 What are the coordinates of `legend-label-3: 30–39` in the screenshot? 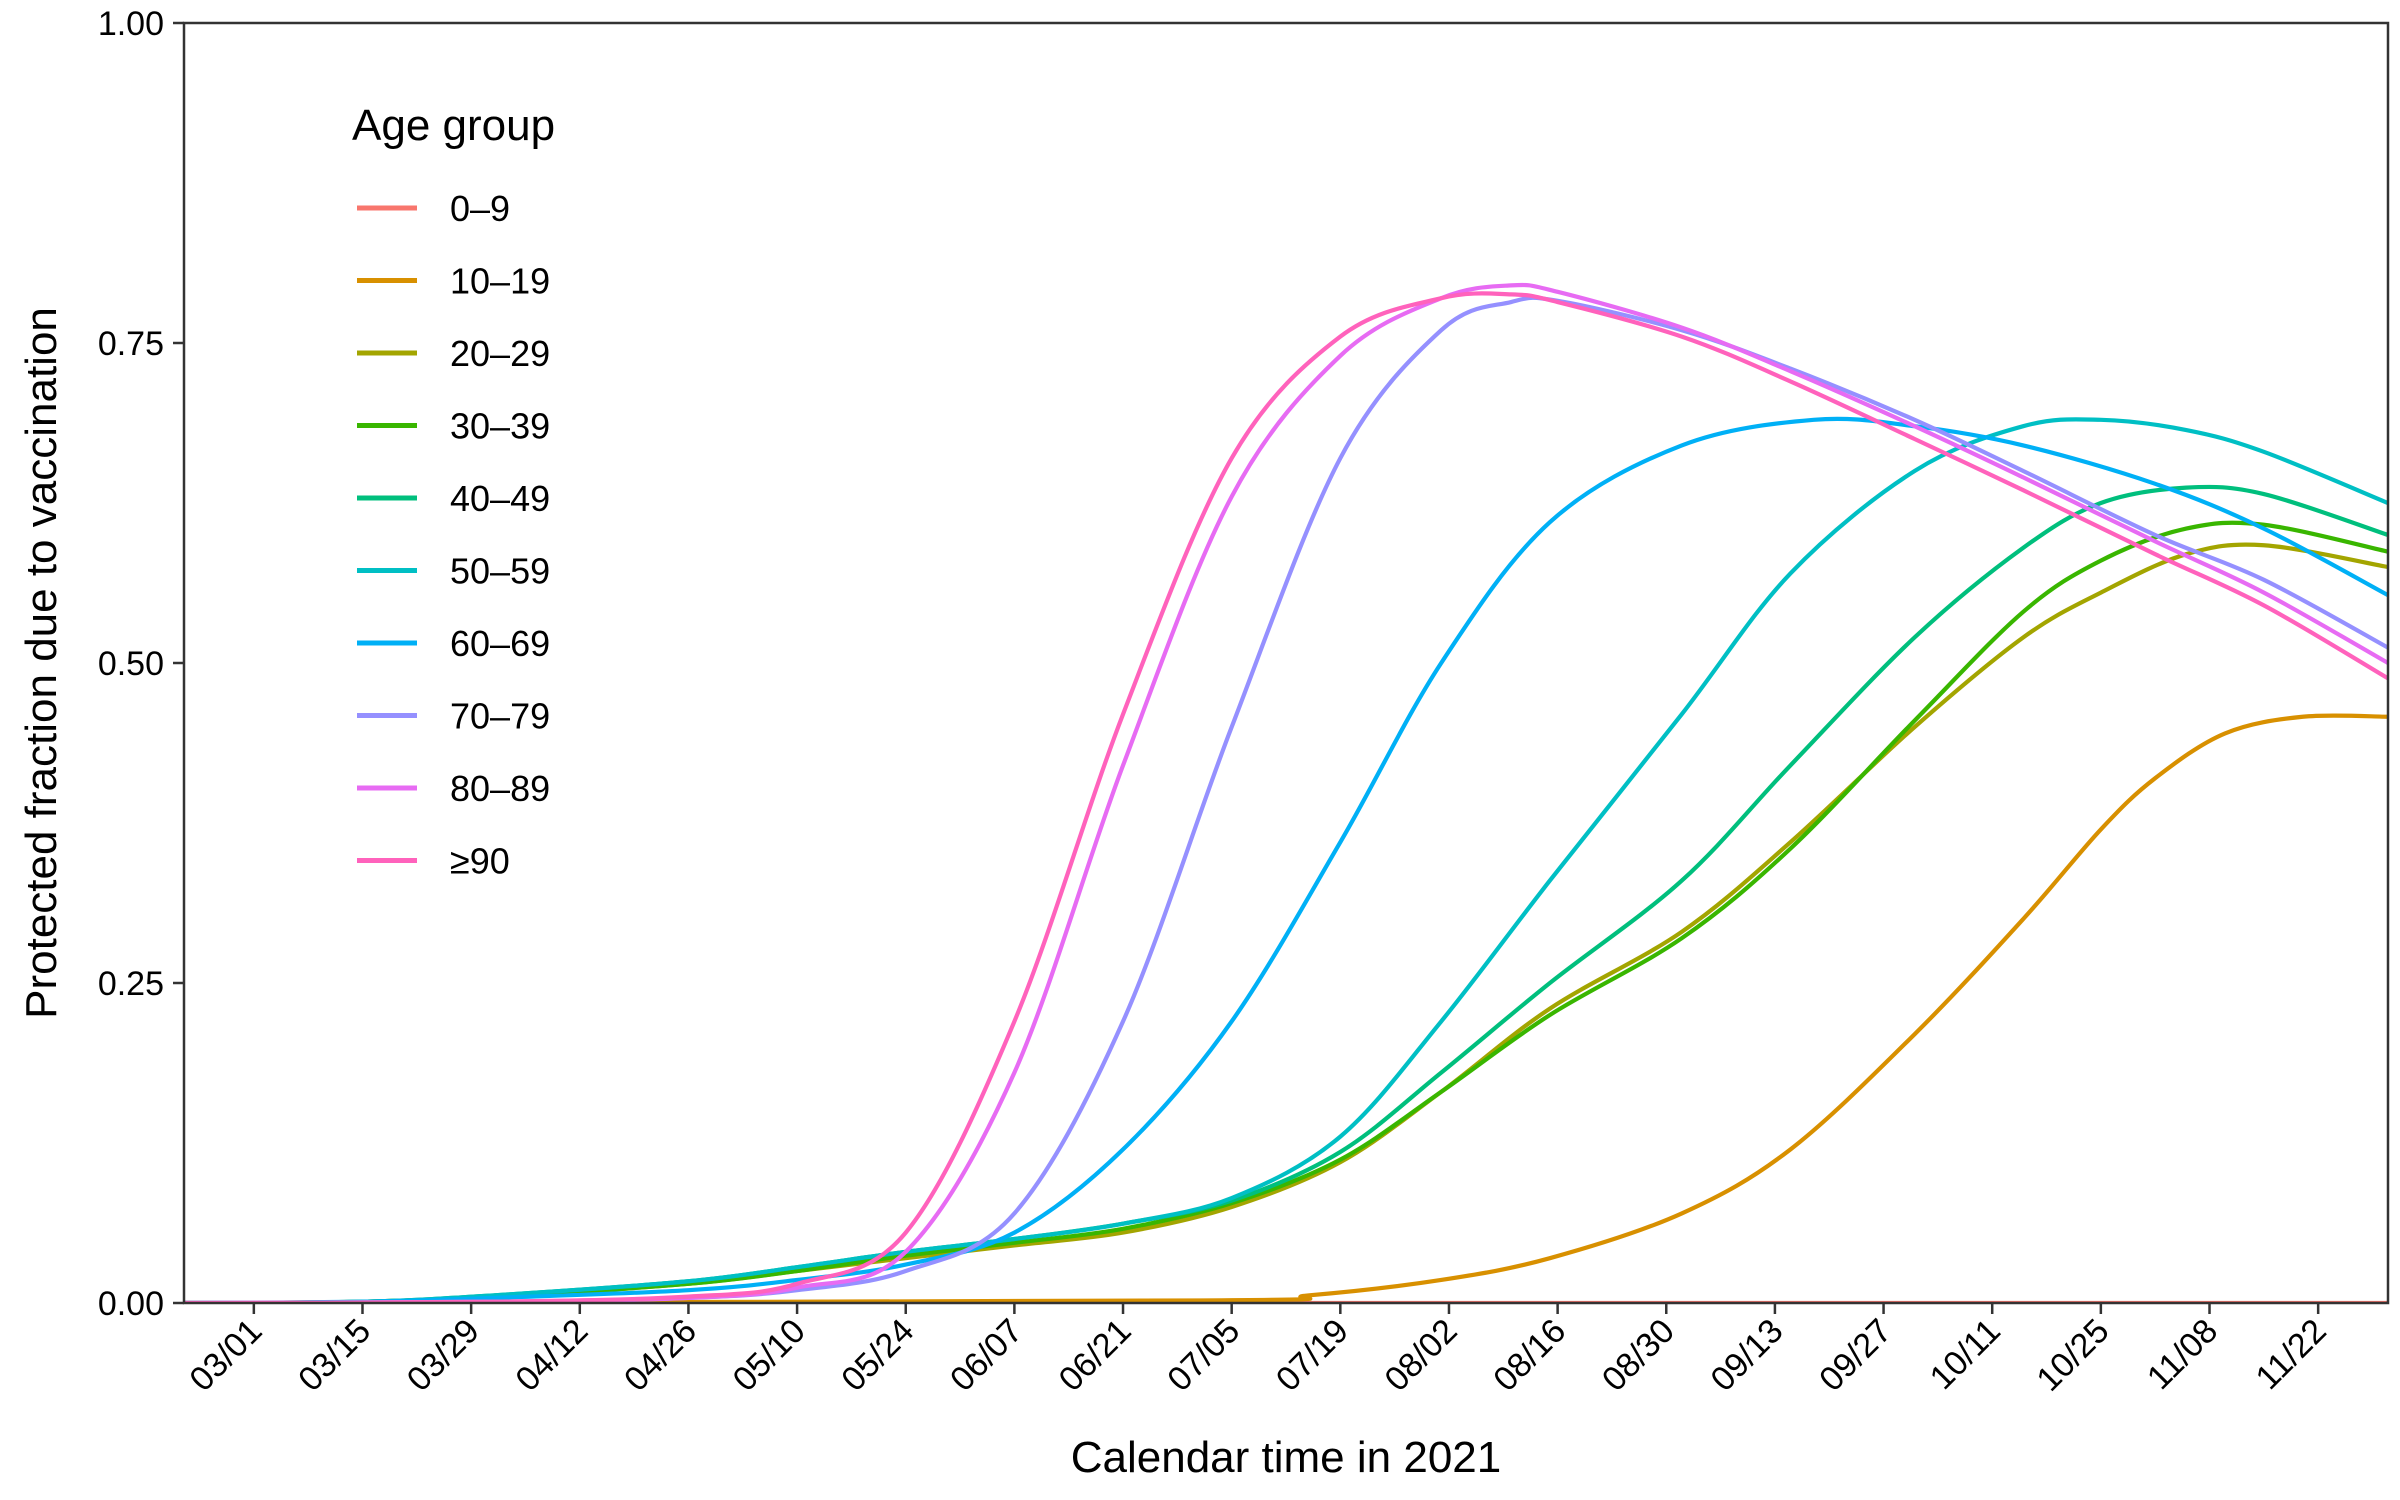 It's located at (500, 426).